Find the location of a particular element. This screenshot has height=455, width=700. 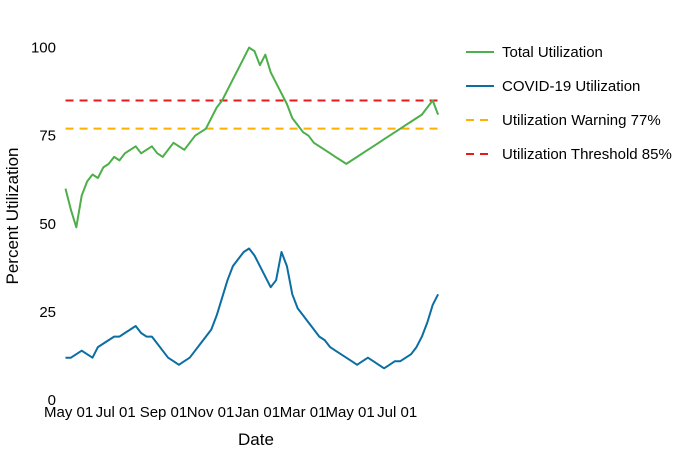

y-tick-label: 50 is located at coordinates (47, 224).